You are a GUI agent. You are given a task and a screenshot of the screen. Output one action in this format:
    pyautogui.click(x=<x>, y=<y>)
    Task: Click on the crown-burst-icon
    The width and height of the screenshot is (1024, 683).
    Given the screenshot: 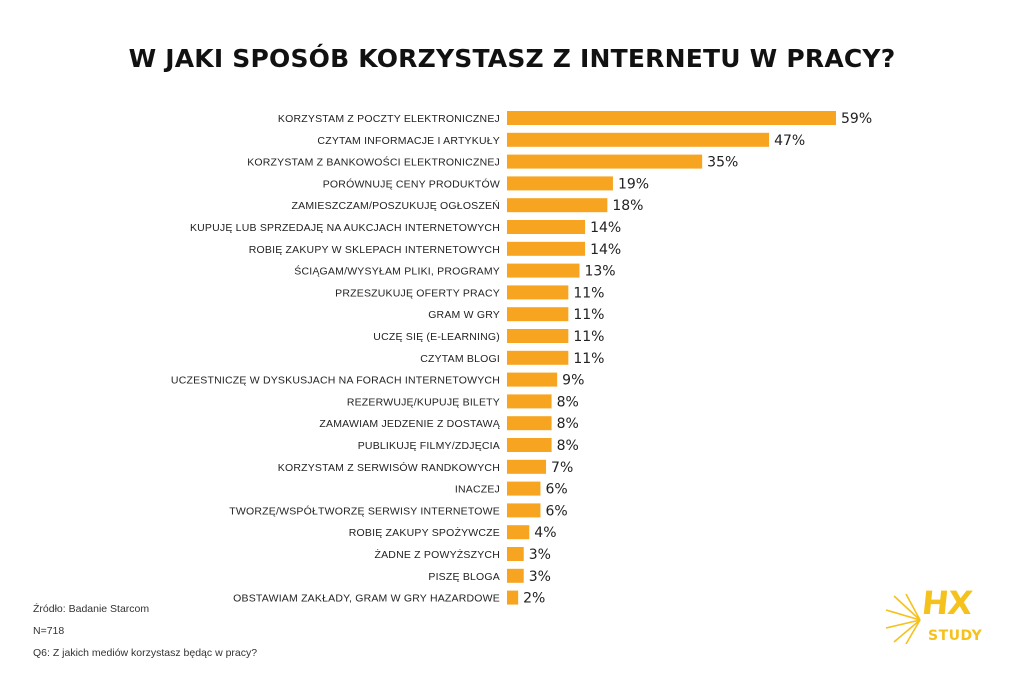 What is the action you would take?
    pyautogui.click(x=903, y=619)
    